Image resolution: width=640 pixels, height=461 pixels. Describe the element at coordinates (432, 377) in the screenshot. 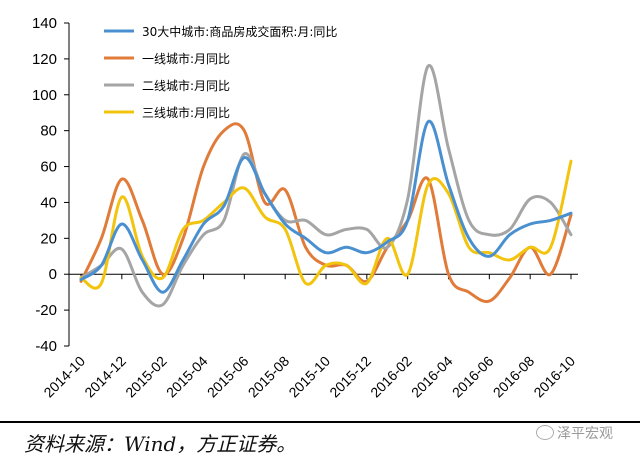

I see `x-tick-label: 2016-04` at that location.